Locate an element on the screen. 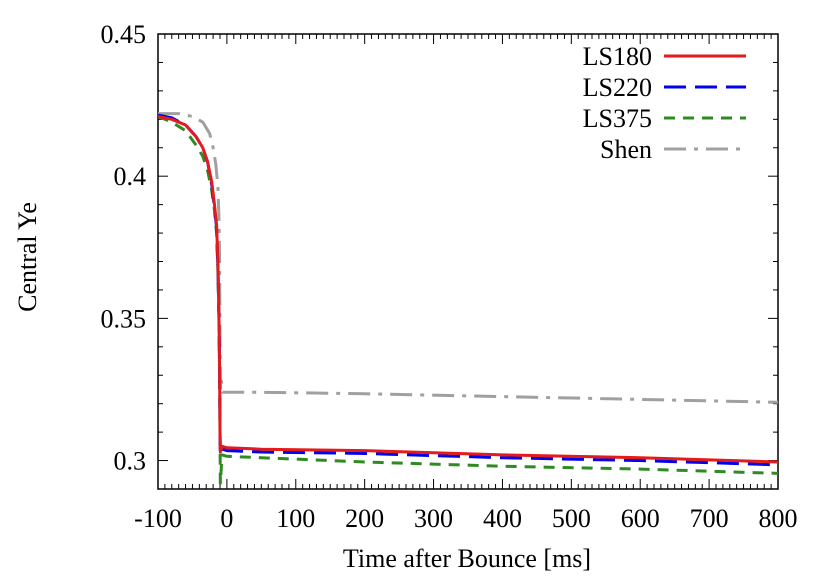 The image size is (830, 581). x-tick-label: 600 is located at coordinates (640, 518).